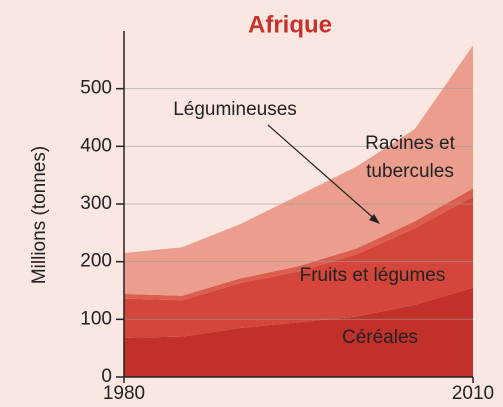  What do you see at coordinates (96, 261) in the screenshot?
I see `y-tick-label: 200` at bounding box center [96, 261].